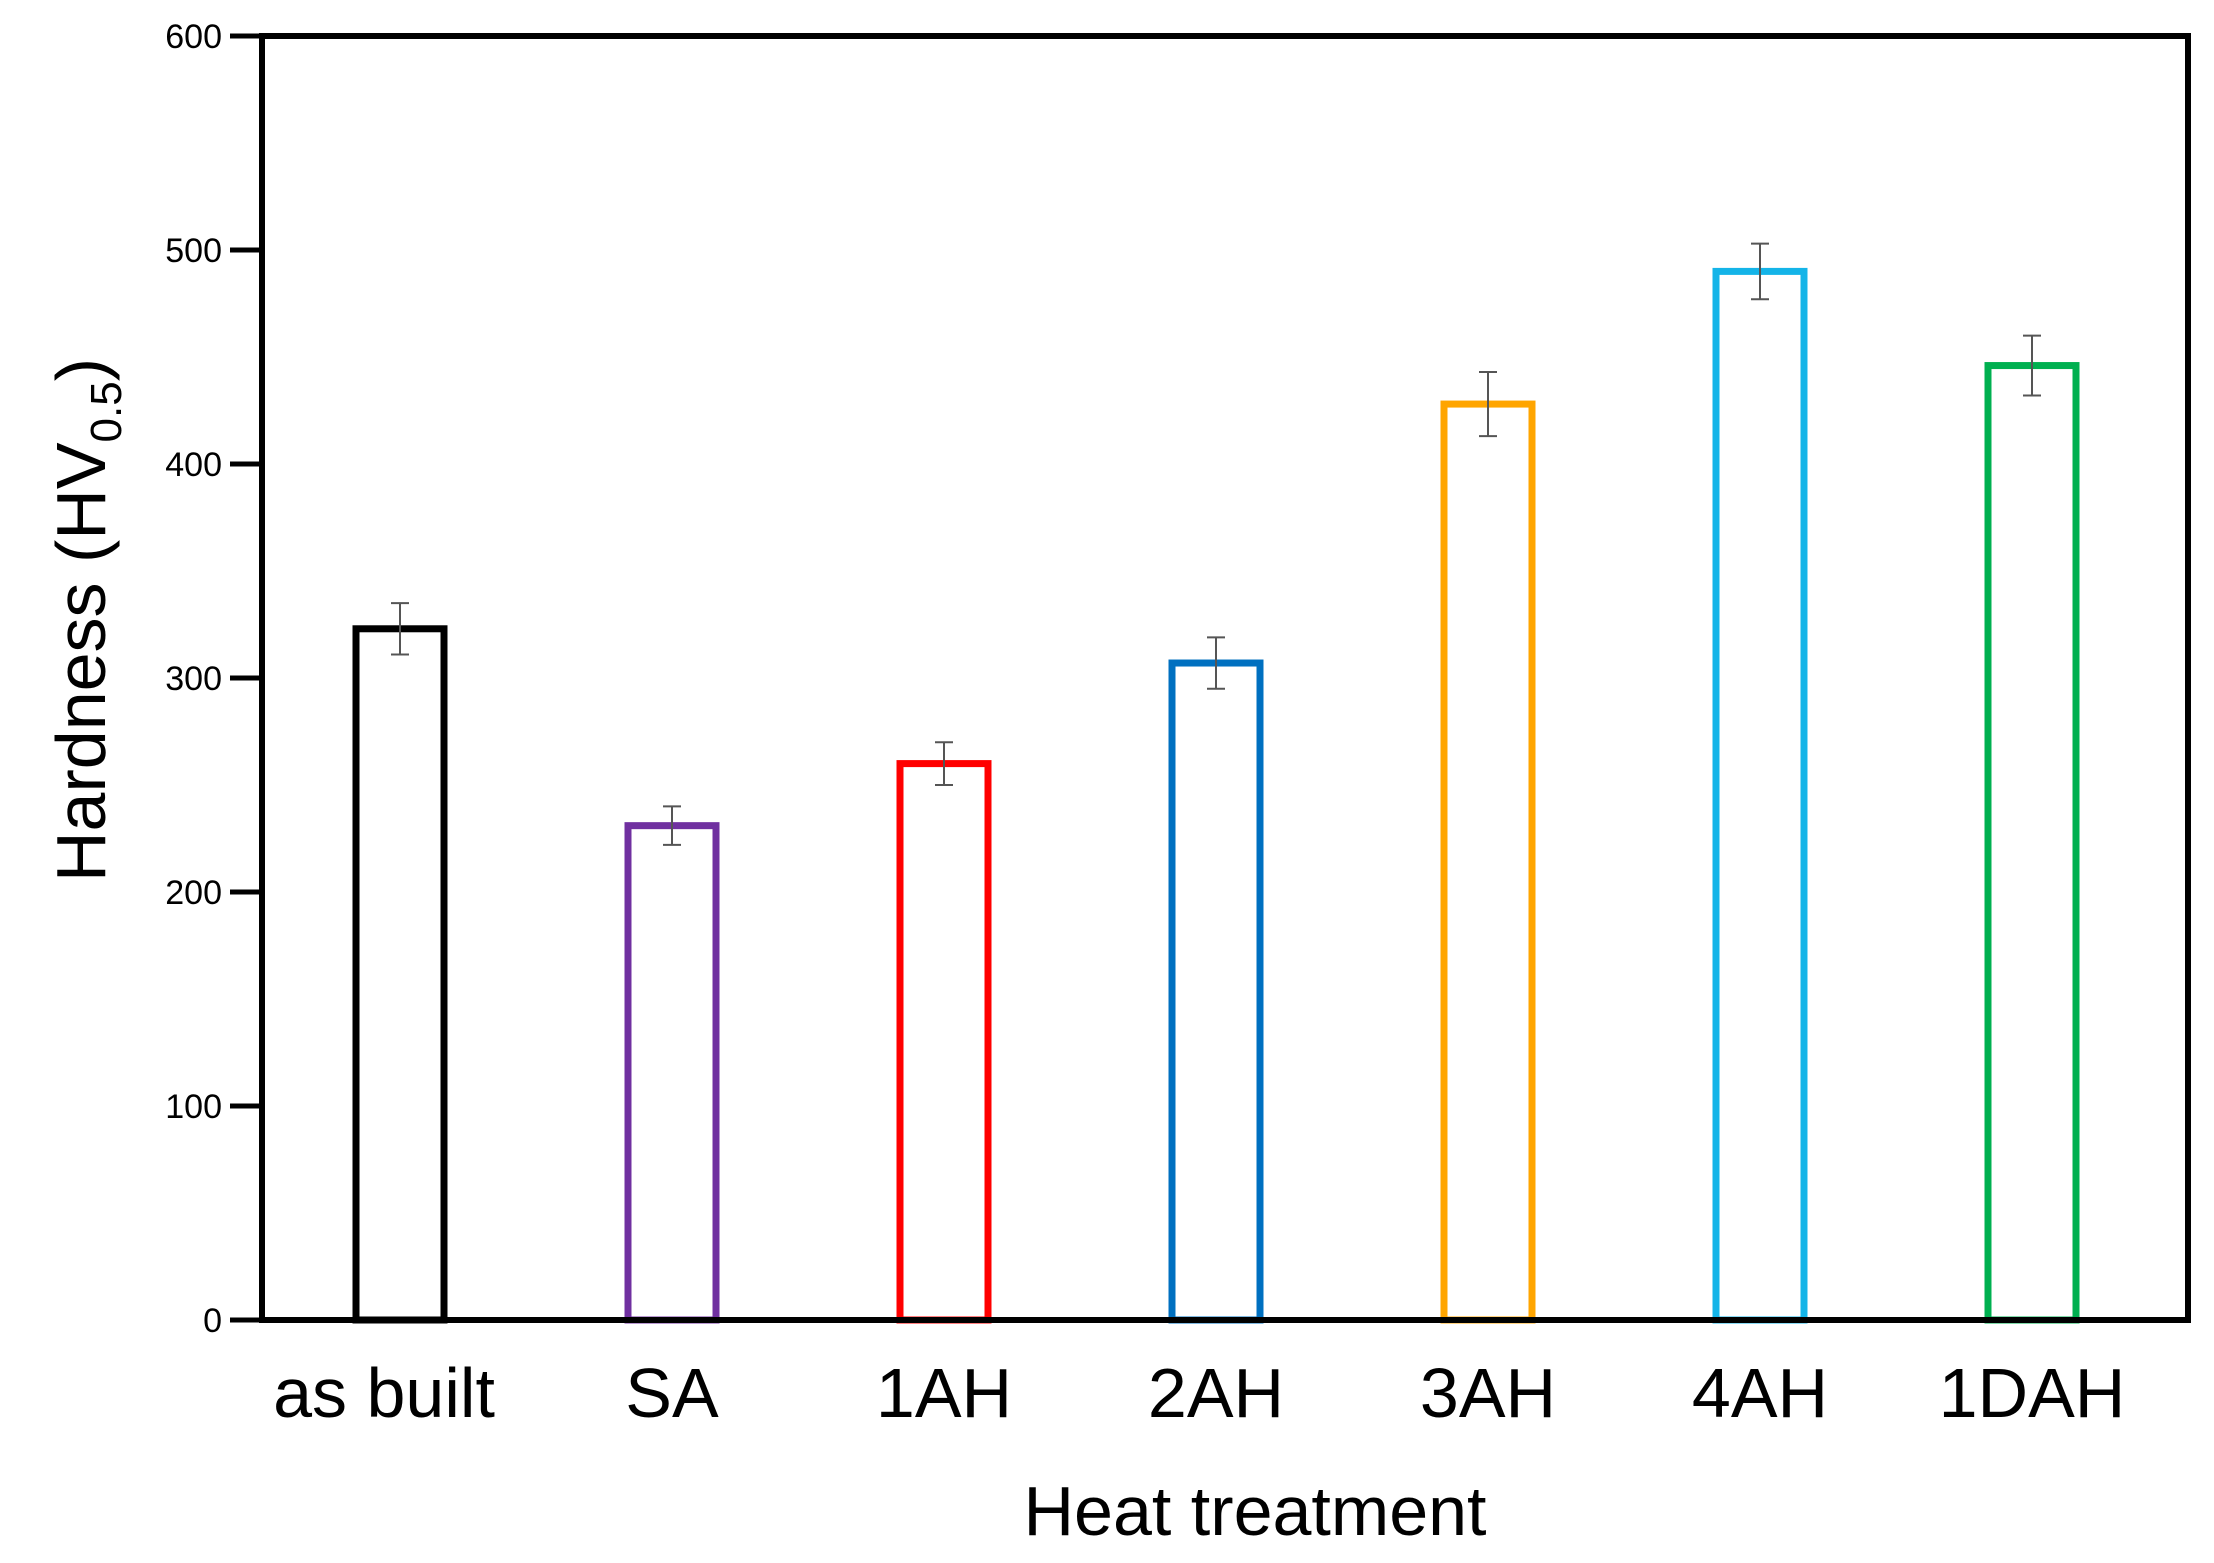  I want to click on x-tick-label: 2AH, so click(1216, 1393).